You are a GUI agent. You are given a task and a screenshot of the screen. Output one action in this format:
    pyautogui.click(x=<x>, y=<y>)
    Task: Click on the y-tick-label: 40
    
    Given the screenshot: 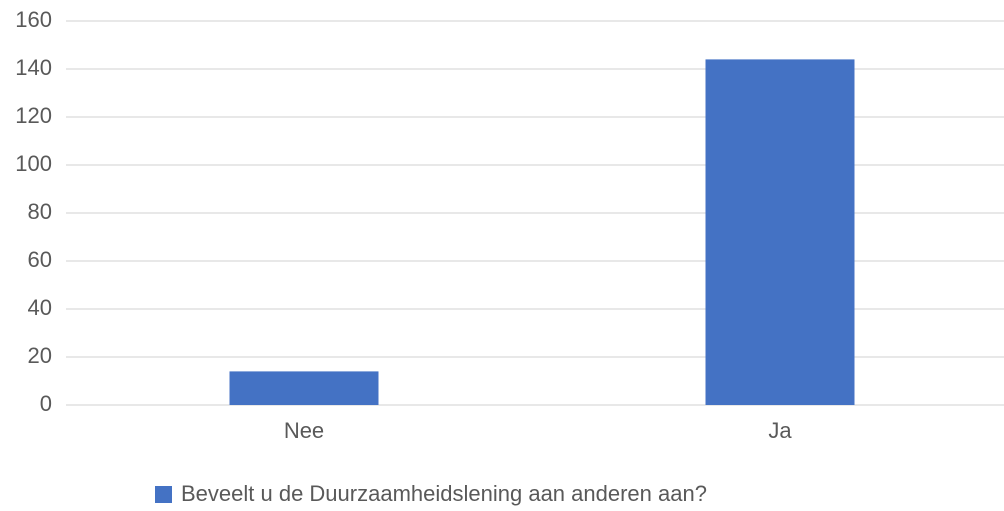 What is the action you would take?
    pyautogui.click(x=40, y=307)
    